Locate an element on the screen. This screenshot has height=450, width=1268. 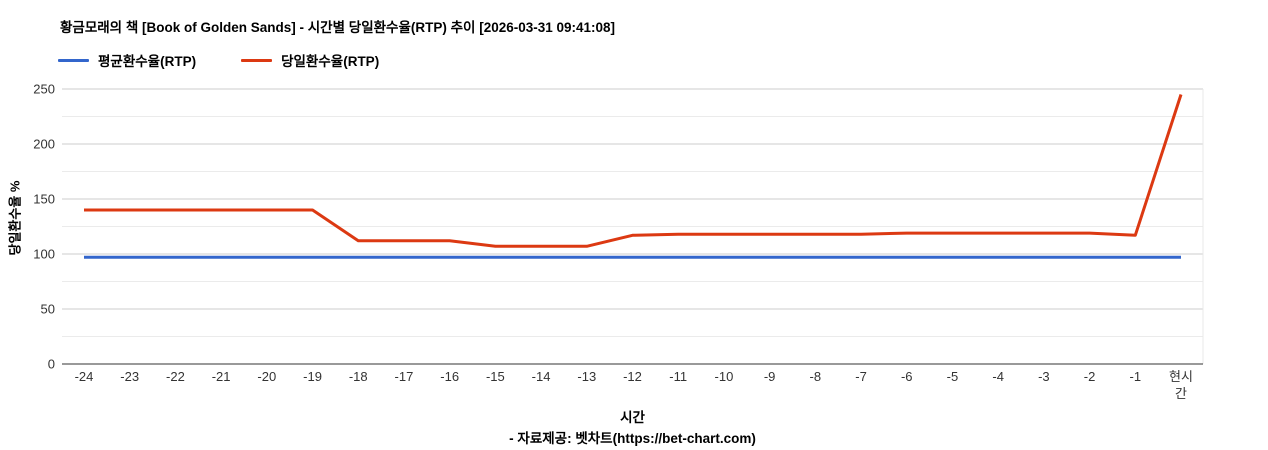
x-tick-label: -22 is located at coordinates (175, 376).